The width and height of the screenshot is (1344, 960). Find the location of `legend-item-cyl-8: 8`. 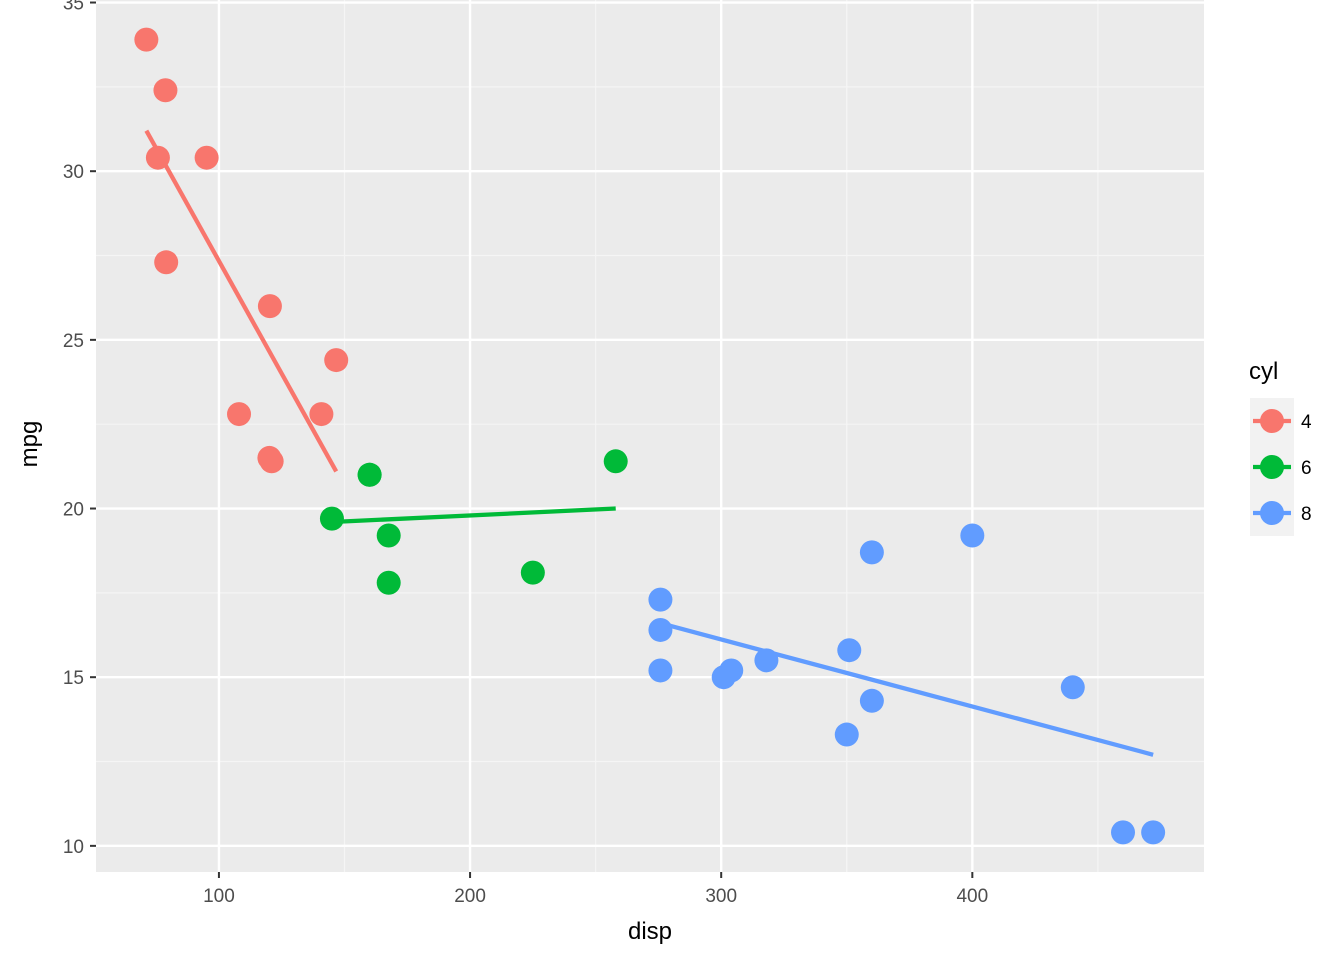

legend-item-cyl-8: 8 is located at coordinates (1281, 513).